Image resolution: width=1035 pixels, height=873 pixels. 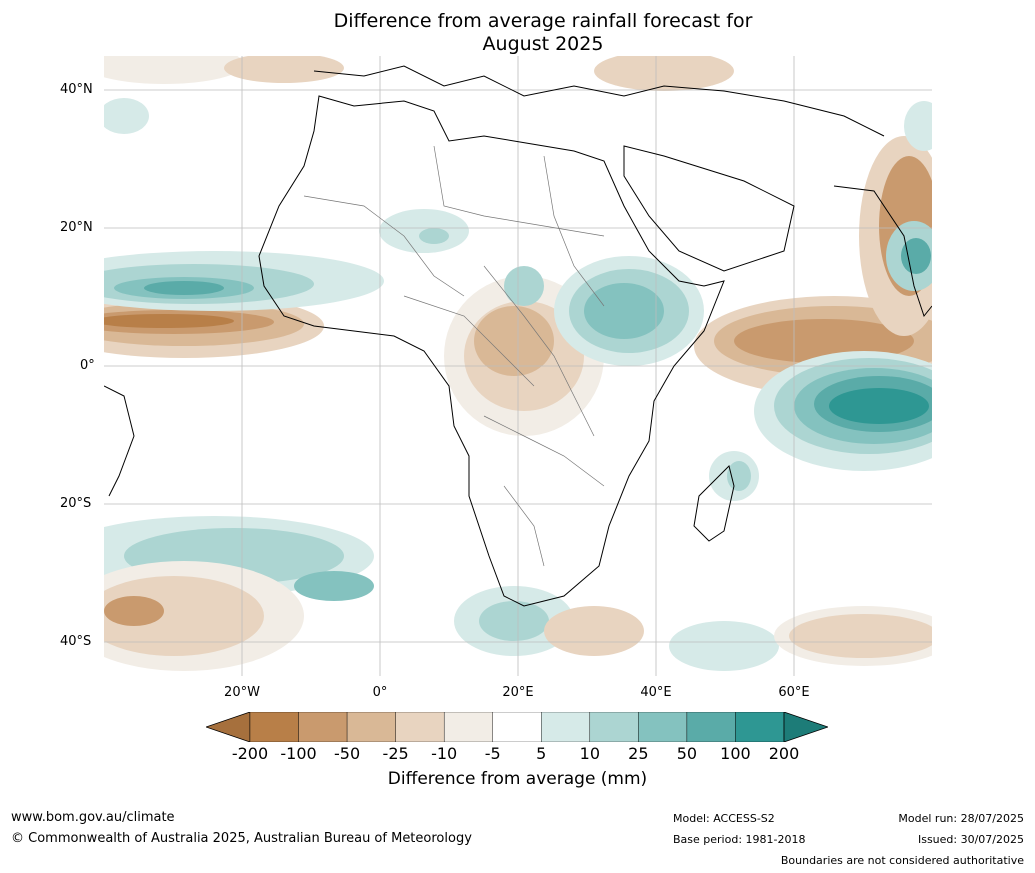 I want to click on colorbar-arrow-low, so click(x=227, y=727).